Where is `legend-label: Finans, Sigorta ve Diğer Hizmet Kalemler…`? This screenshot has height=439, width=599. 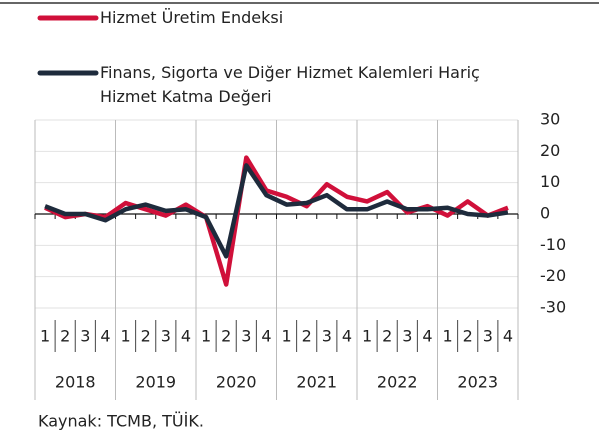
legend-label: Finans, Sigorta ve Diğer Hizmet Kalemler… is located at coordinates (290, 84).